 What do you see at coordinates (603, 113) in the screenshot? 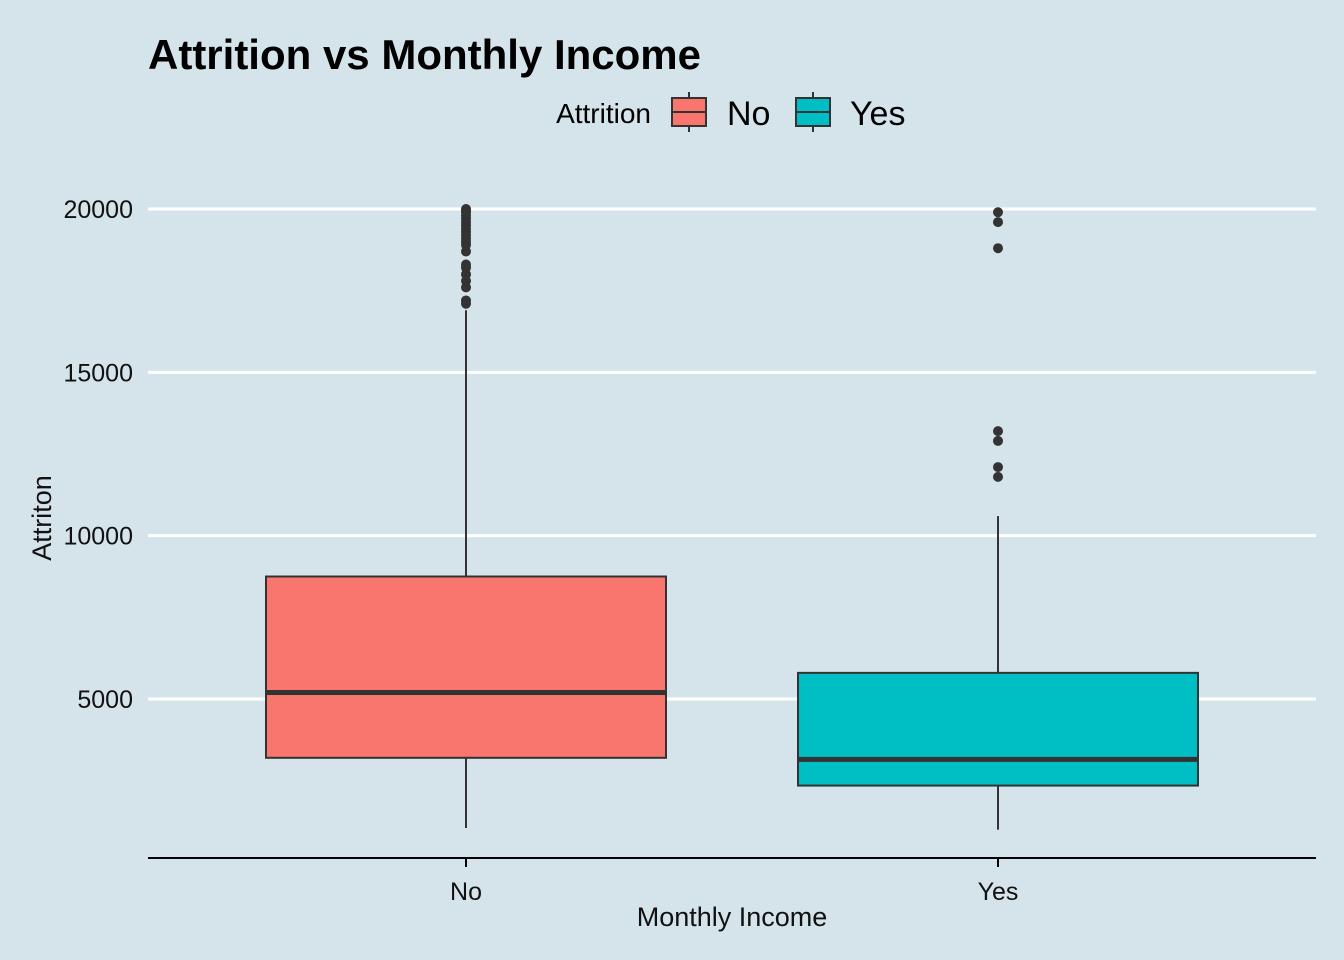
I see `legend-title: Attrition` at bounding box center [603, 113].